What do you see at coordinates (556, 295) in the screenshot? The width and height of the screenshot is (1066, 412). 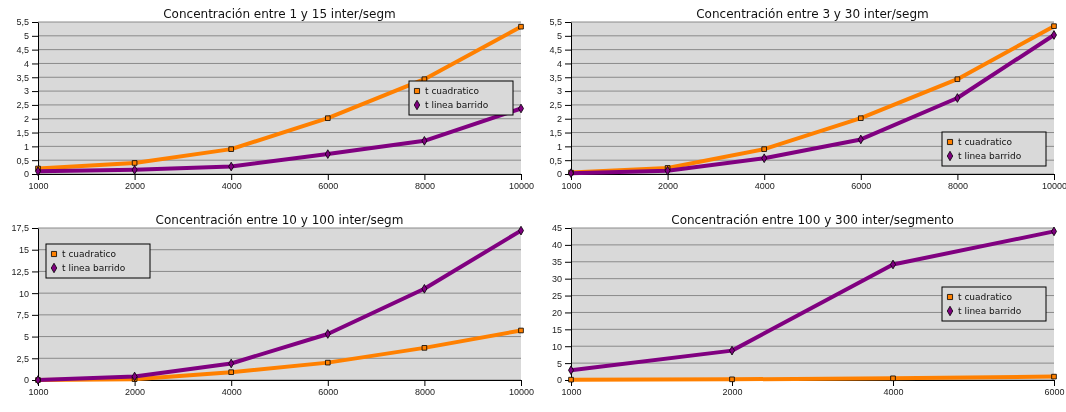 I see `y-tick-label: 25` at bounding box center [556, 295].